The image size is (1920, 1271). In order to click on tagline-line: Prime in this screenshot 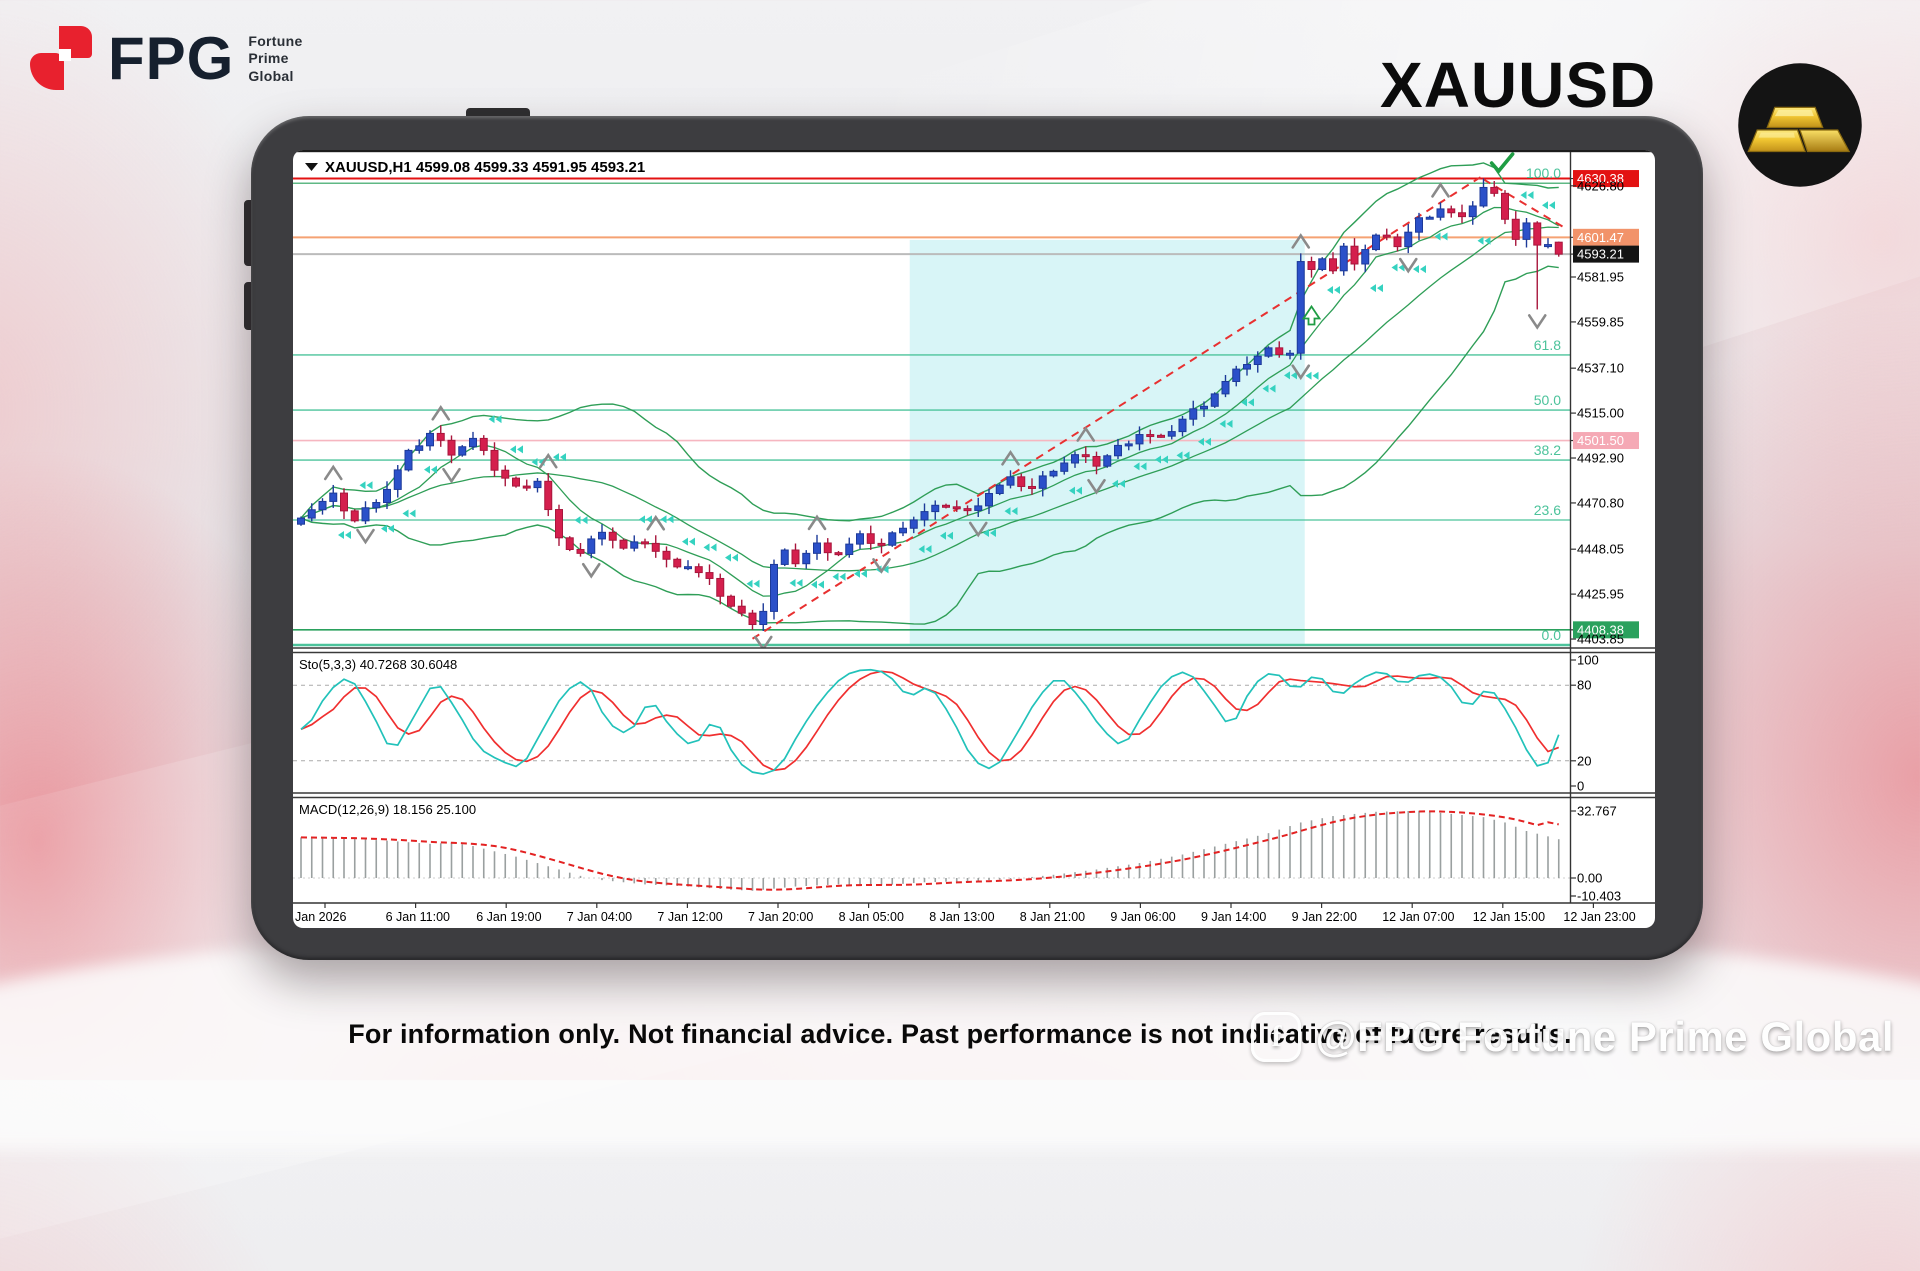, I will do `click(268, 58)`.